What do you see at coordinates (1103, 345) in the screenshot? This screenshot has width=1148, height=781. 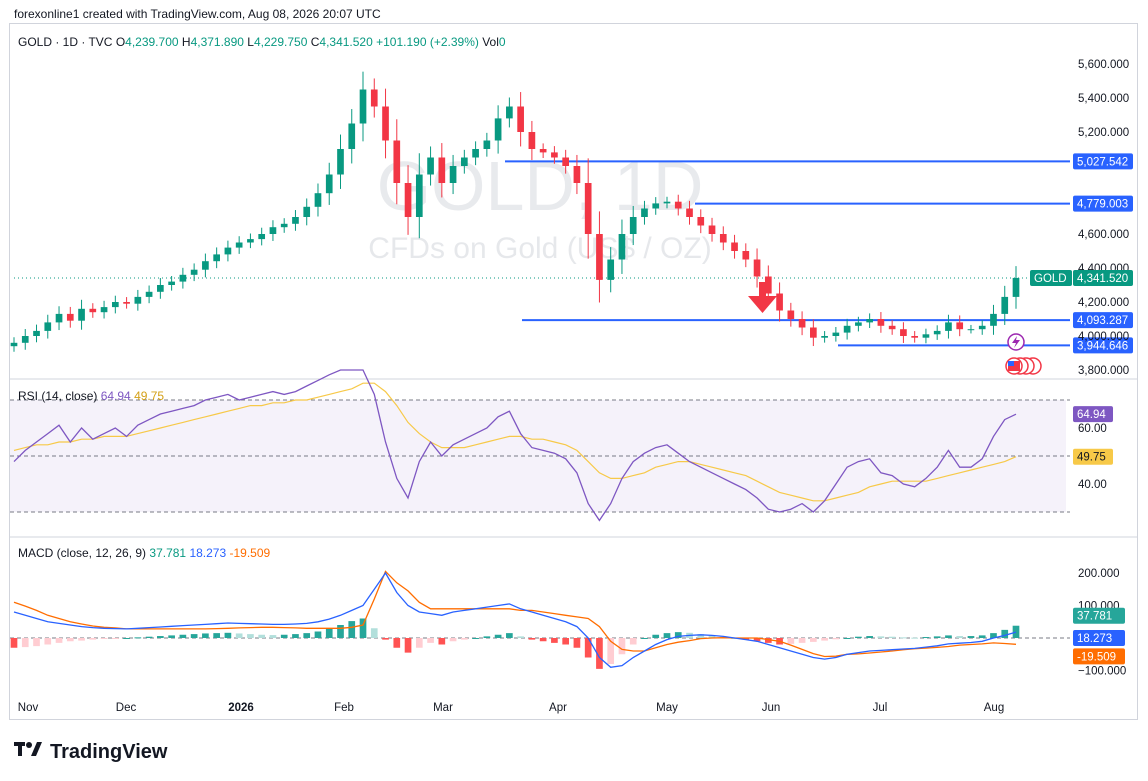 I see `level-label-bg` at bounding box center [1103, 345].